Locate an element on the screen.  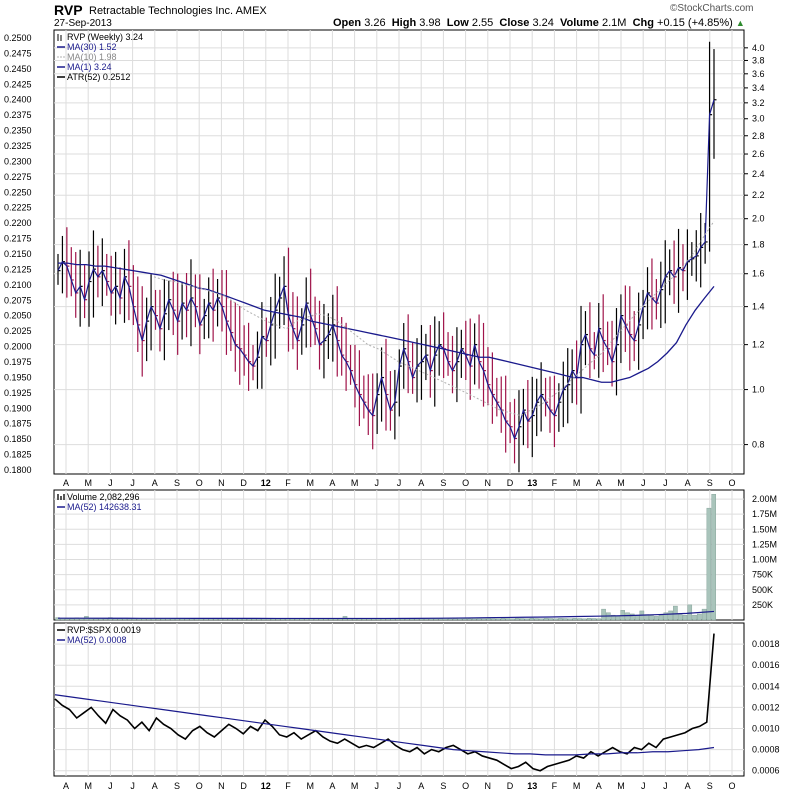
brand-watermark: ©StockCharts.com is located at coordinates (712, 8).